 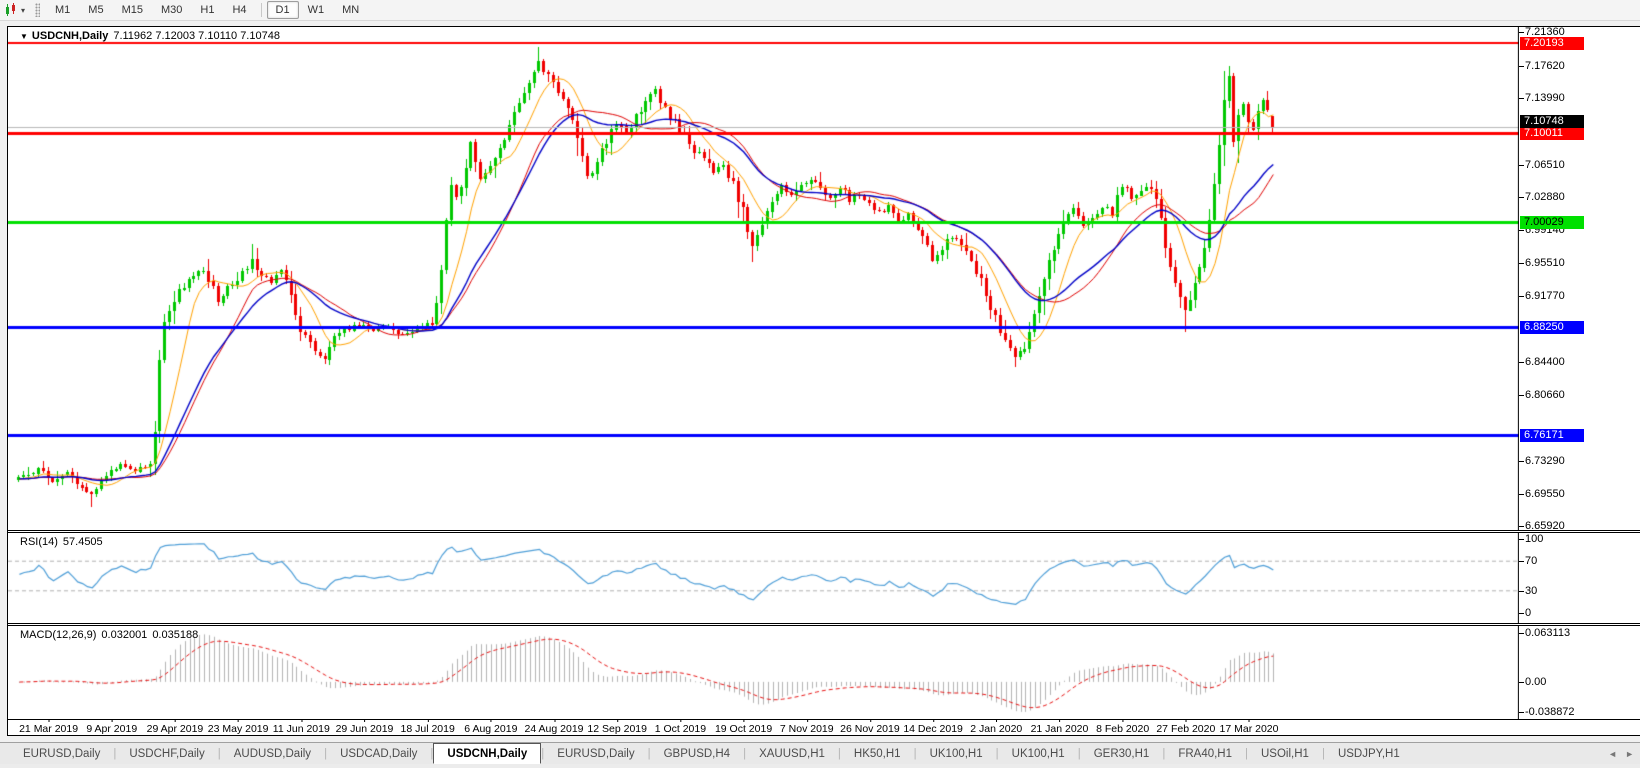 What do you see at coordinates (427, 727) in the screenshot?
I see `date-tick-label: 18 Jul 2019` at bounding box center [427, 727].